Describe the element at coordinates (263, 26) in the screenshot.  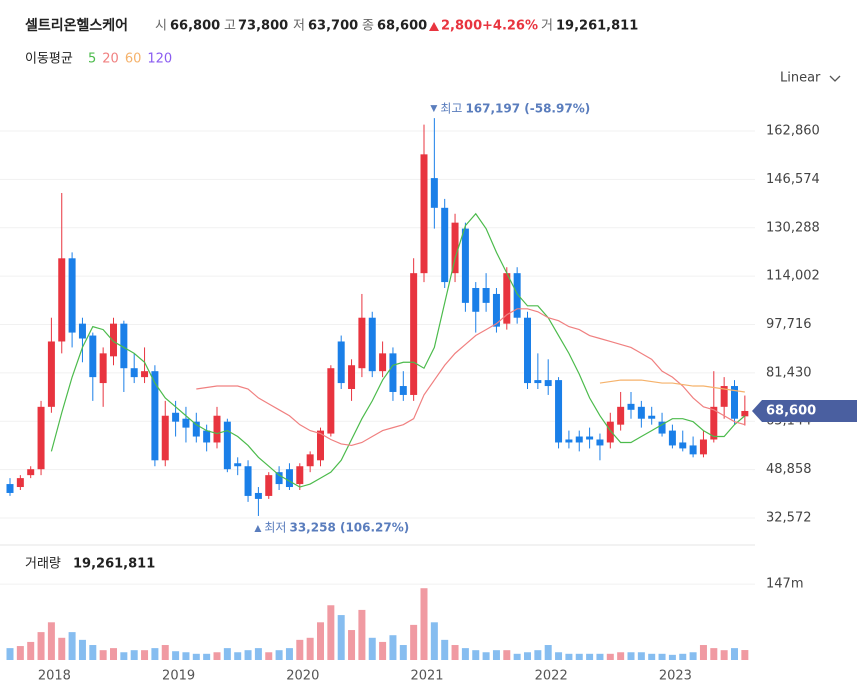
I see `high-value: 73,800` at that location.